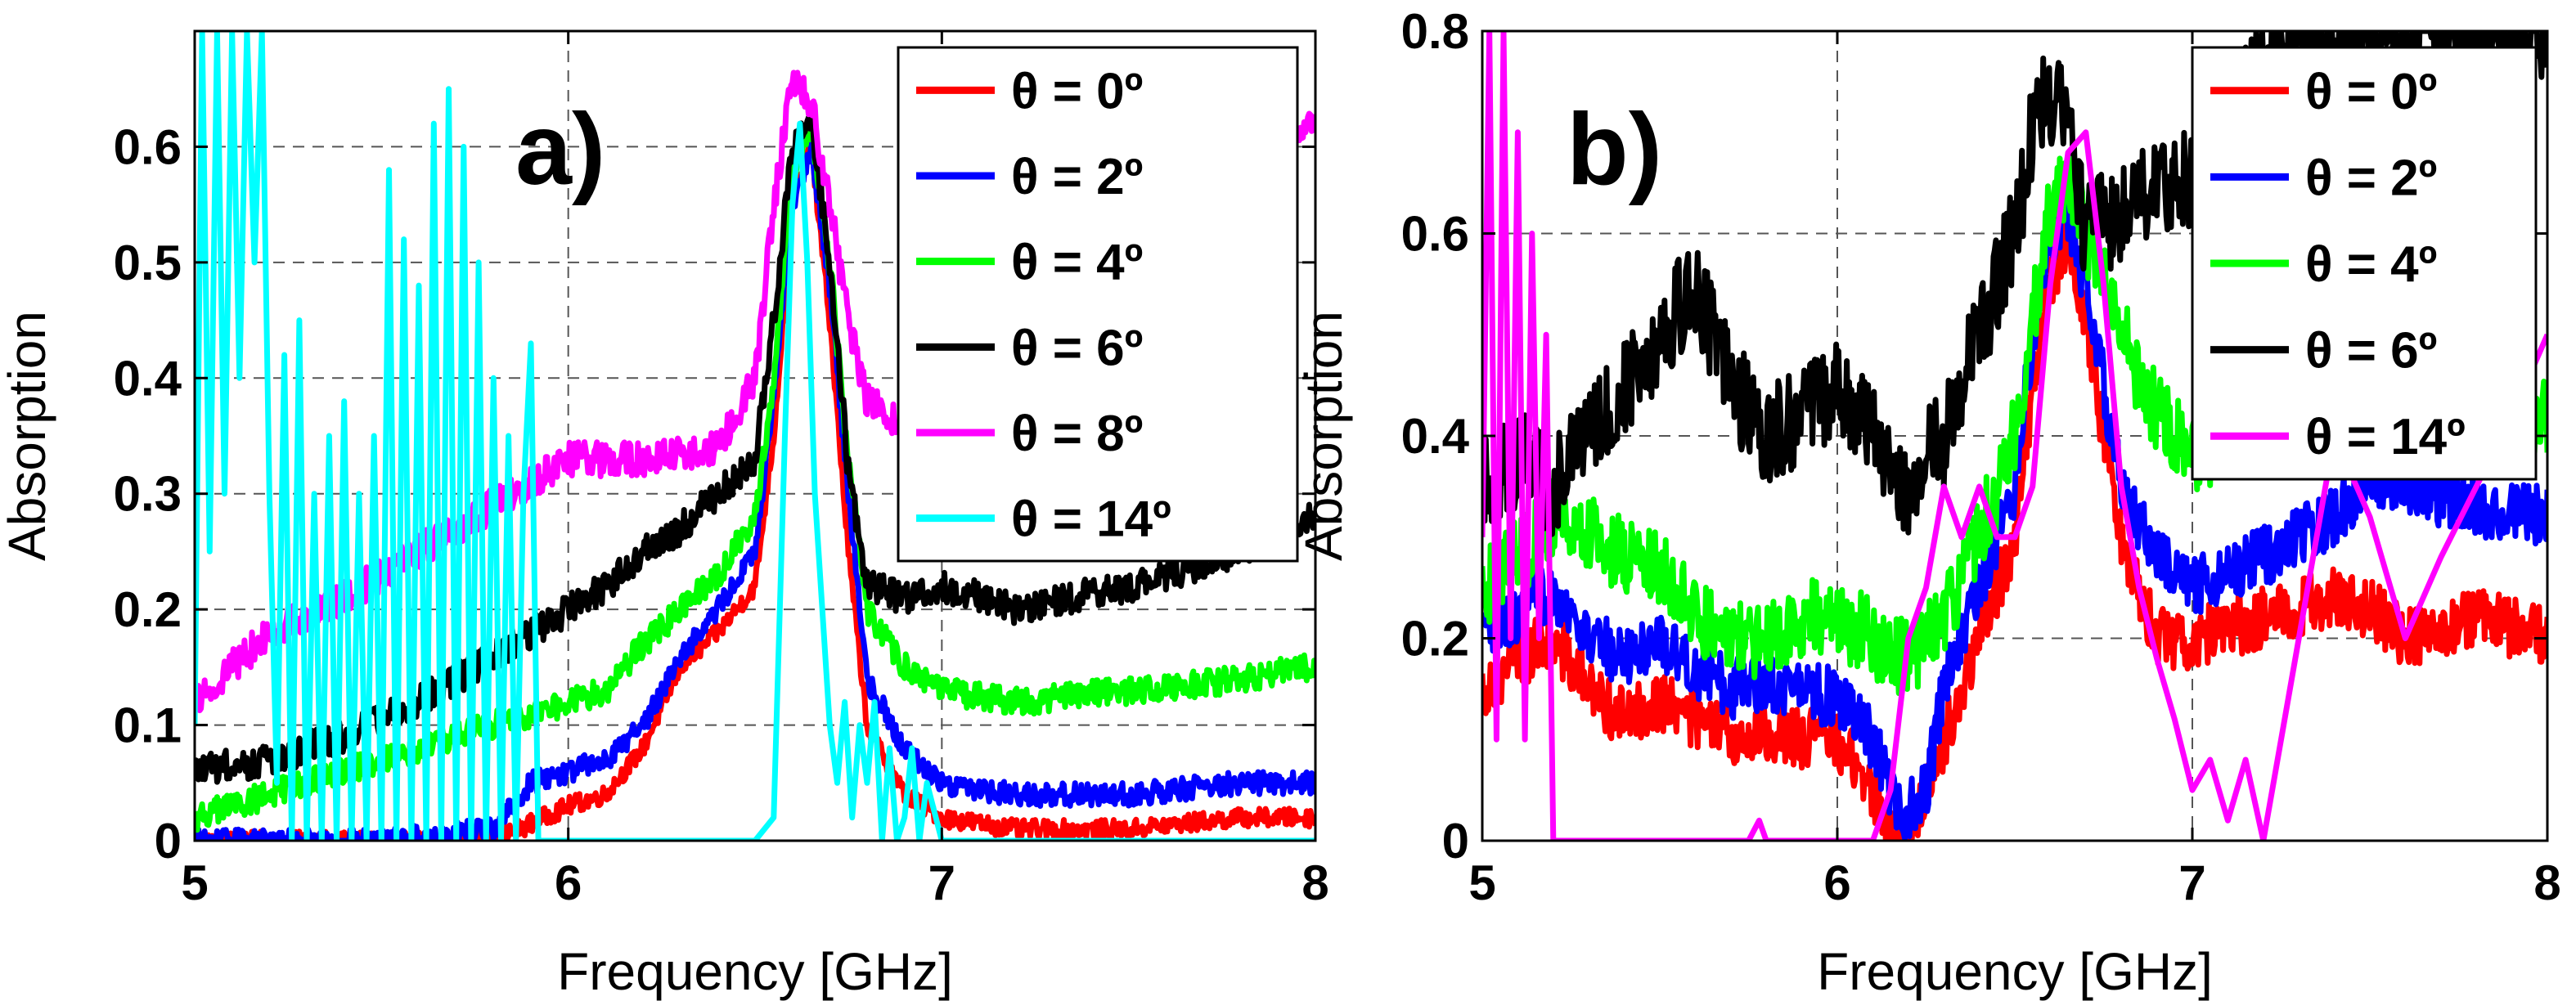  I want to click on y-tick-label: 0.8, so click(1435, 31).